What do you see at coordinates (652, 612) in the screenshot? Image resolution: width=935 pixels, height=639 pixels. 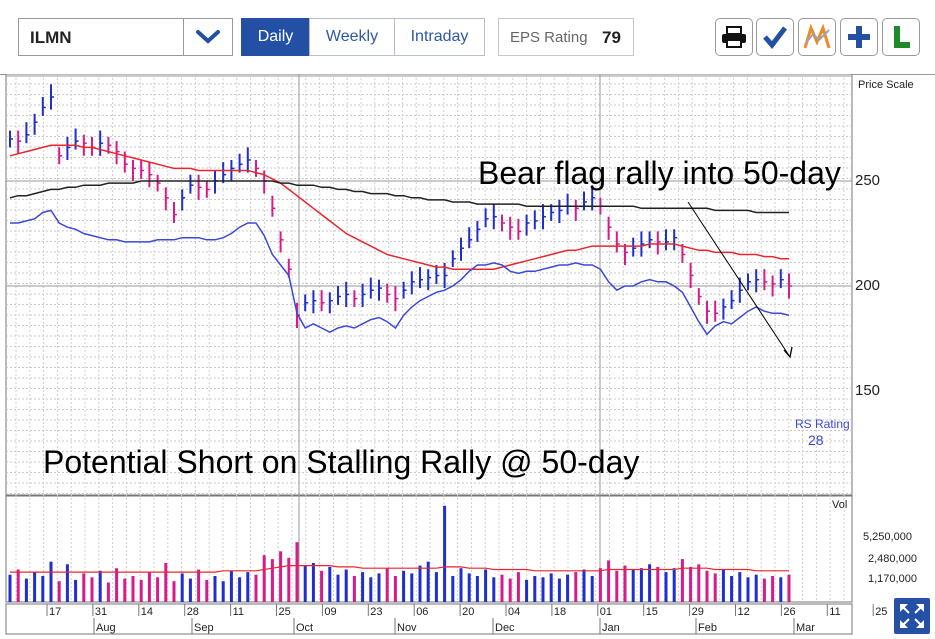 I see `date-tick-label: 15` at bounding box center [652, 612].